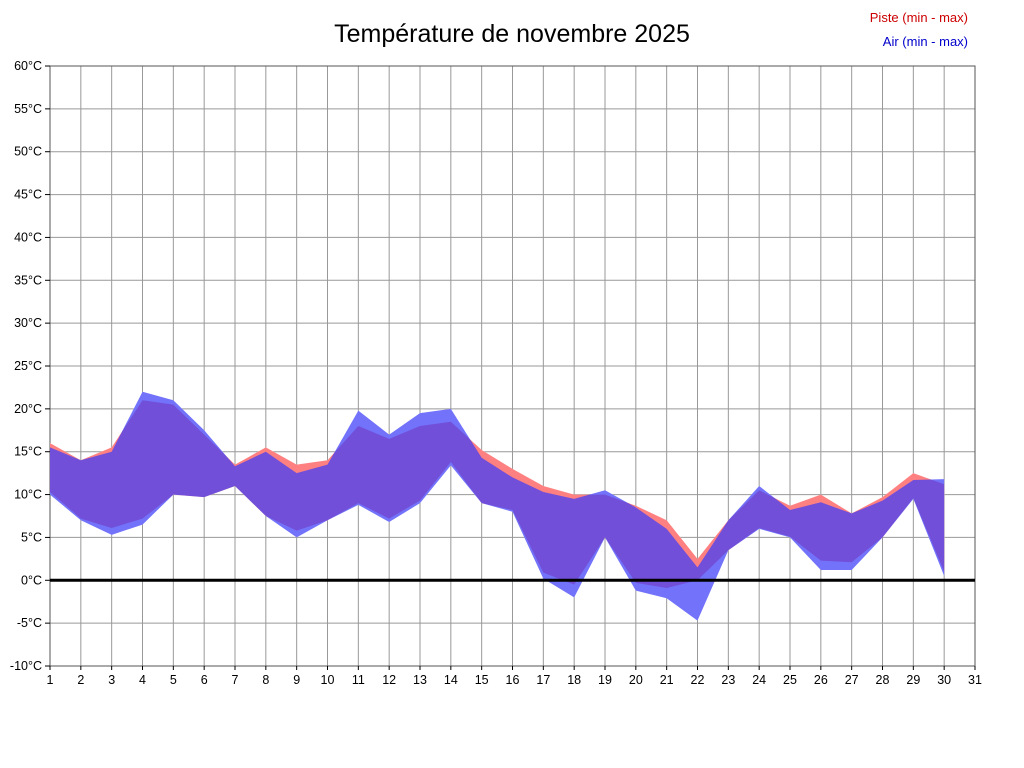 This screenshot has height=768, width=1024. I want to click on y-tick-label: 25°C, so click(28, 366).